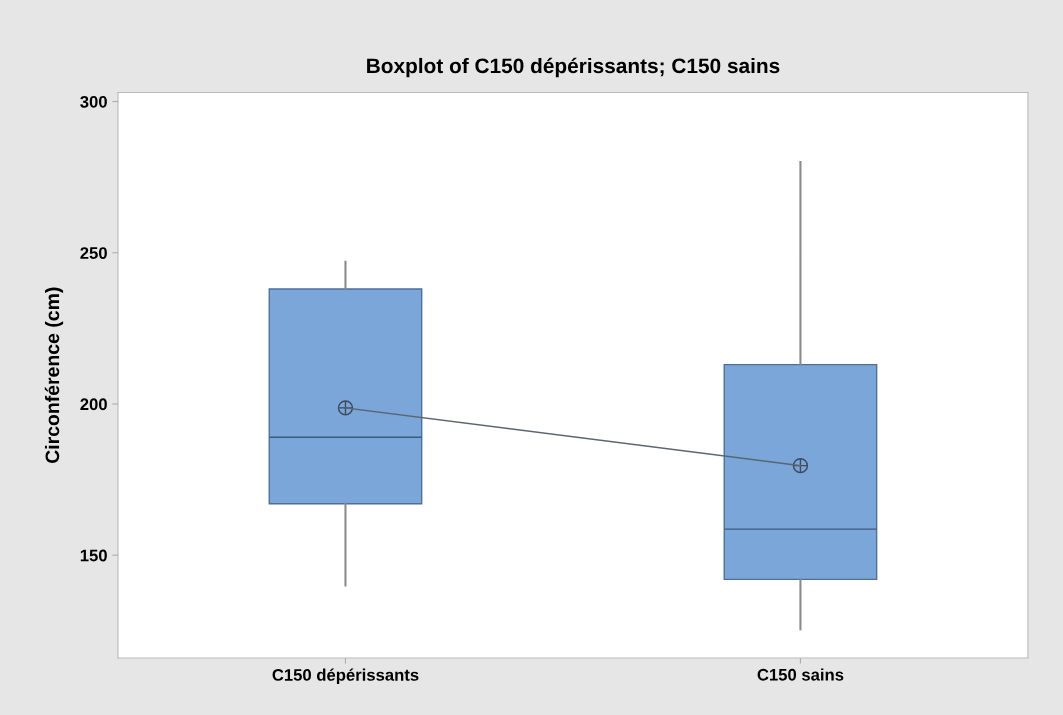 The image size is (1063, 715). Describe the element at coordinates (93, 101) in the screenshot. I see `y-tick-label: 300` at that location.